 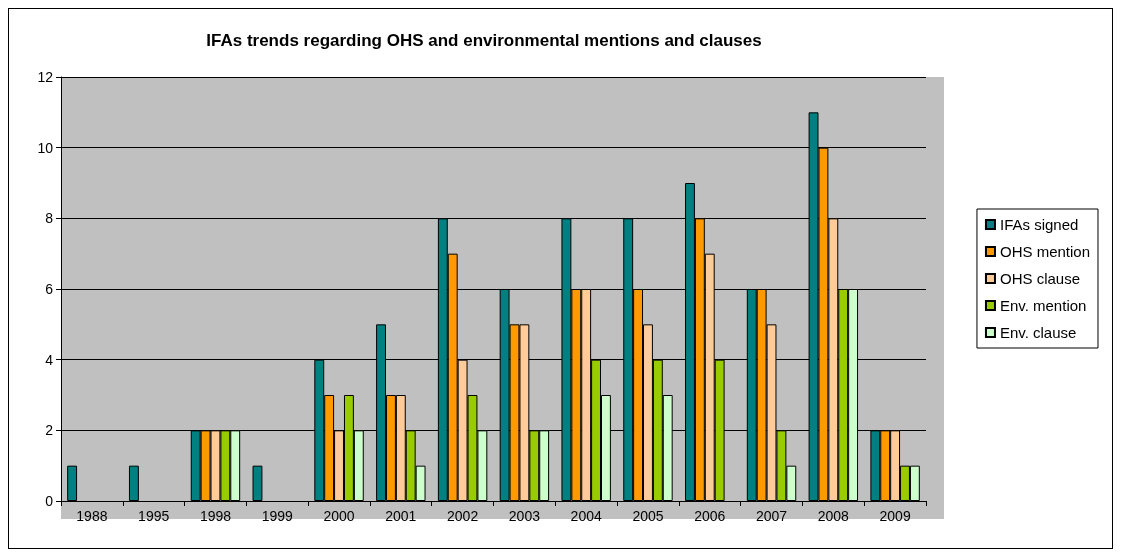 I want to click on x-tick-label: 2001, so click(x=401, y=516).